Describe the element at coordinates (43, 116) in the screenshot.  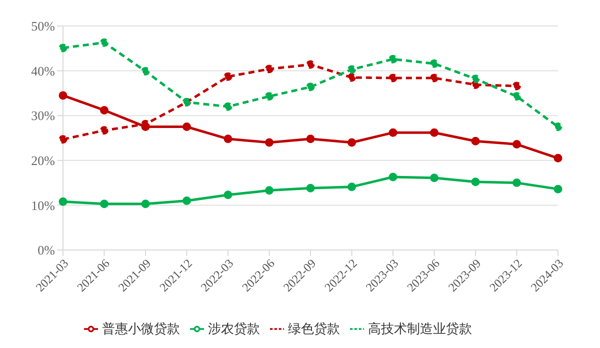
I see `y-tick-label: 30%` at that location.